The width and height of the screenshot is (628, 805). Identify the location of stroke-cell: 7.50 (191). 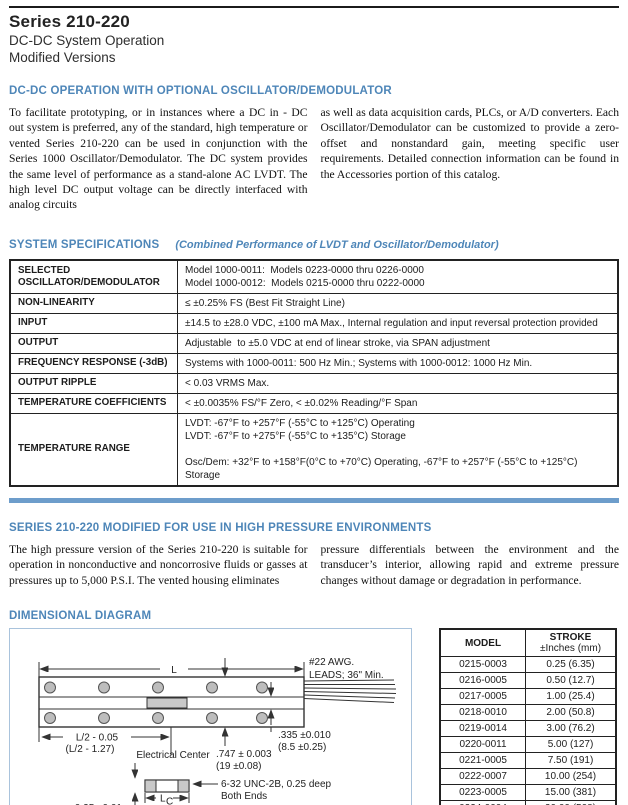
(571, 761).